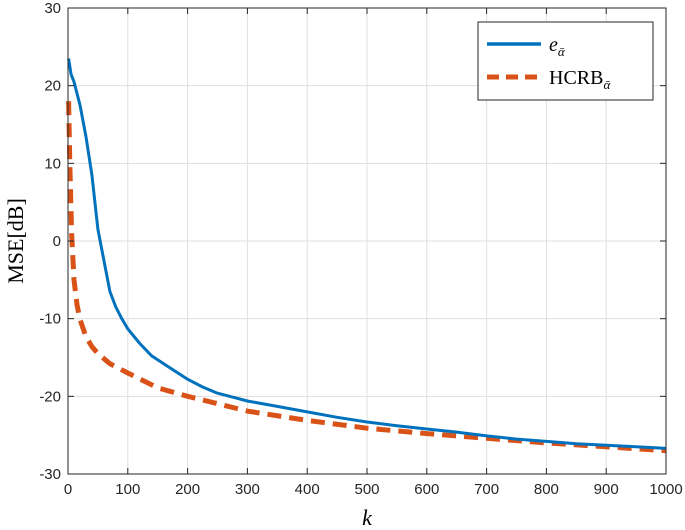  Describe the element at coordinates (50, 474) in the screenshot. I see `y-tick-label: -30` at that location.